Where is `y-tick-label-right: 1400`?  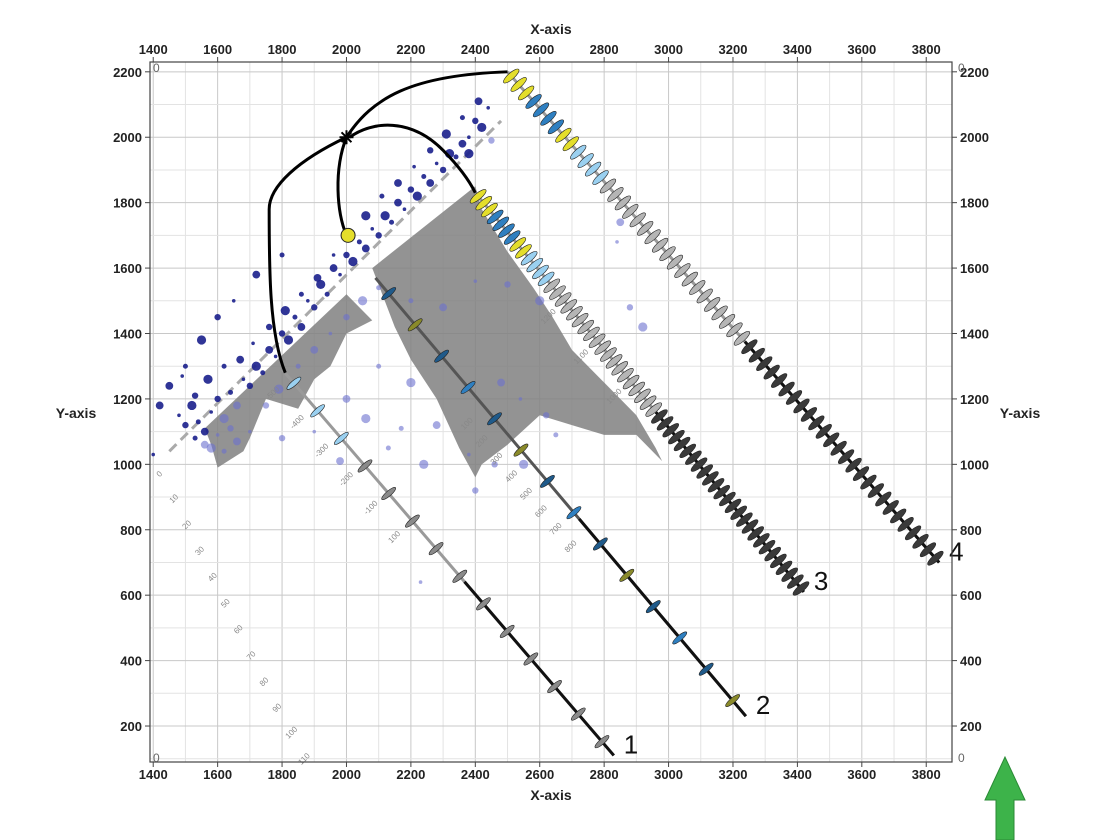 y-tick-label-right: 1400 is located at coordinates (974, 333).